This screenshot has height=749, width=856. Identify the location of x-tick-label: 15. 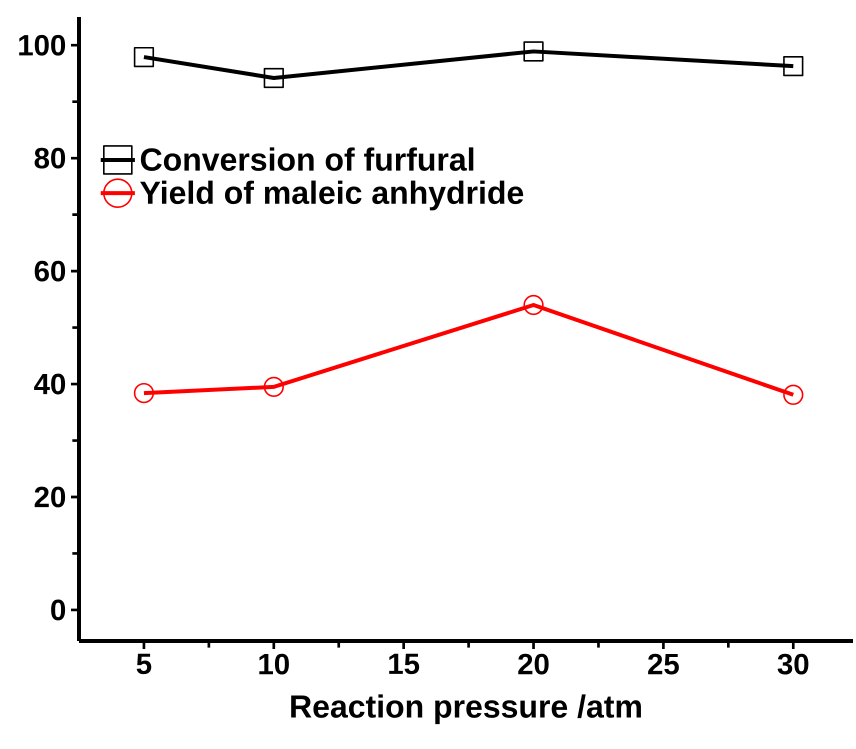
(404, 664).